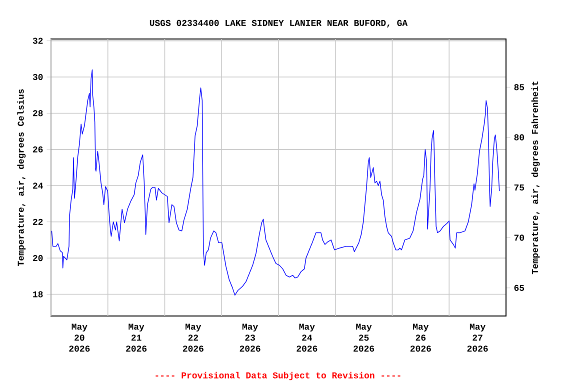 This screenshot has width=576, height=384. Describe the element at coordinates (278, 376) in the screenshot. I see `text: ---- Provisional Data Subject to Revision ----` at that location.